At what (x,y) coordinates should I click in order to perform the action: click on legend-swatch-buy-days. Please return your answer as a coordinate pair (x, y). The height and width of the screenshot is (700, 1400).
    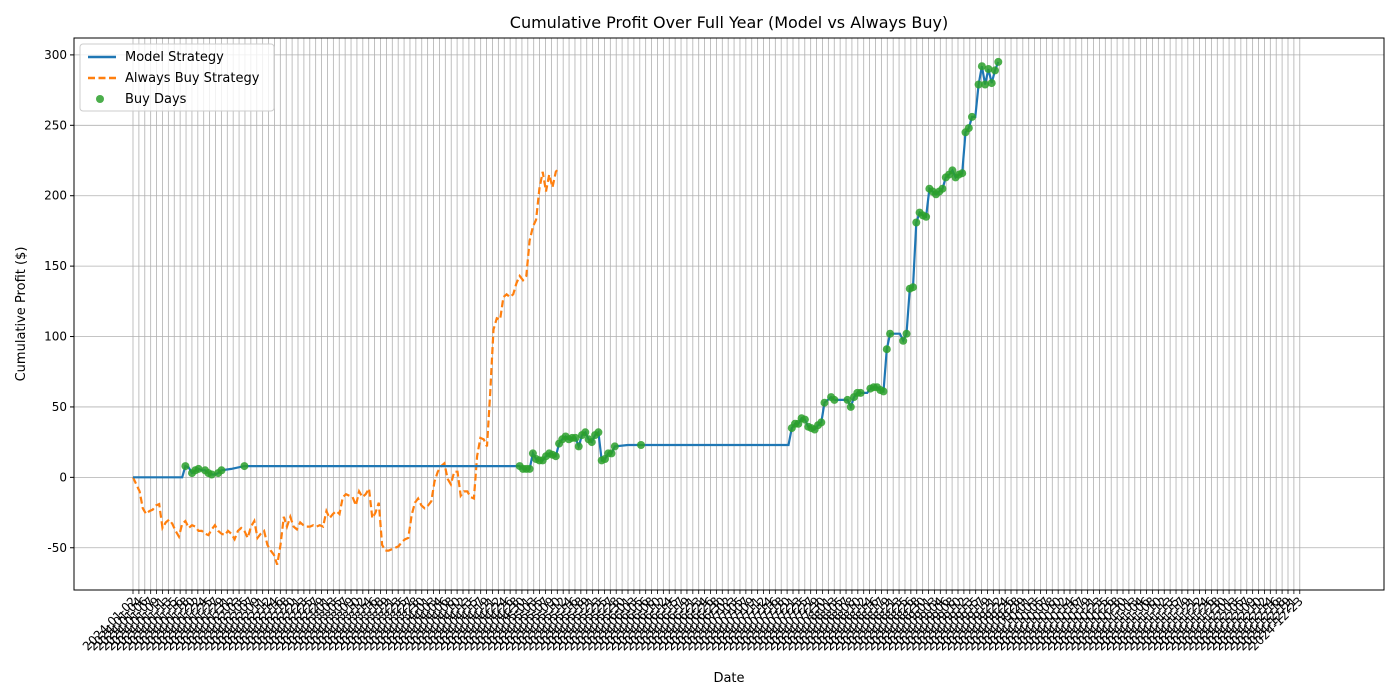
    Looking at the image, I should click on (100, 99).